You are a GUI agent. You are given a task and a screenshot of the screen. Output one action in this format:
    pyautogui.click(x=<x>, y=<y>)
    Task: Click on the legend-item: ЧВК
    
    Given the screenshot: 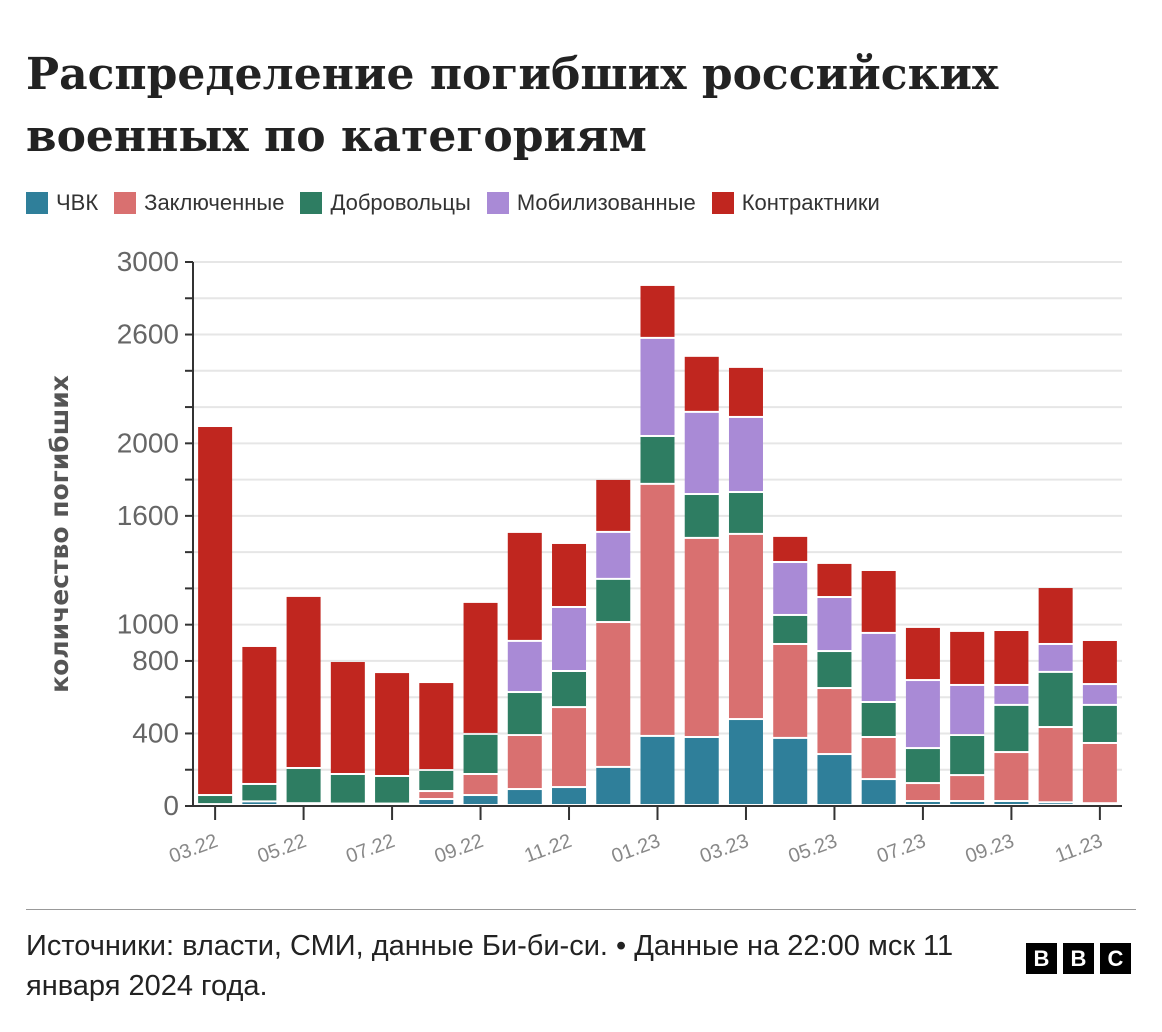 What is the action you would take?
    pyautogui.click(x=62, y=203)
    